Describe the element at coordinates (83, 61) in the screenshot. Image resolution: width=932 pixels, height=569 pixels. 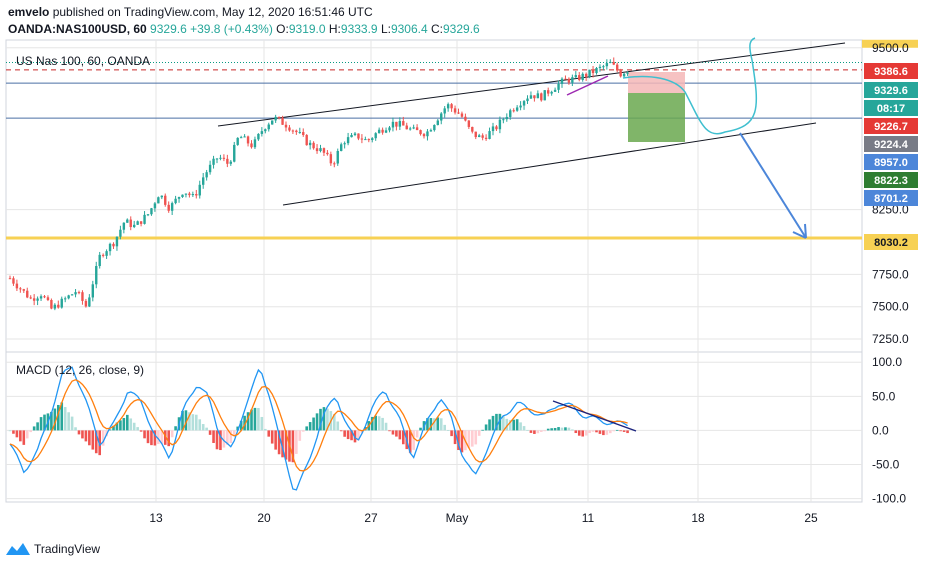
I see `price-pane-title: US Nas 100, 60, OANDA` at that location.